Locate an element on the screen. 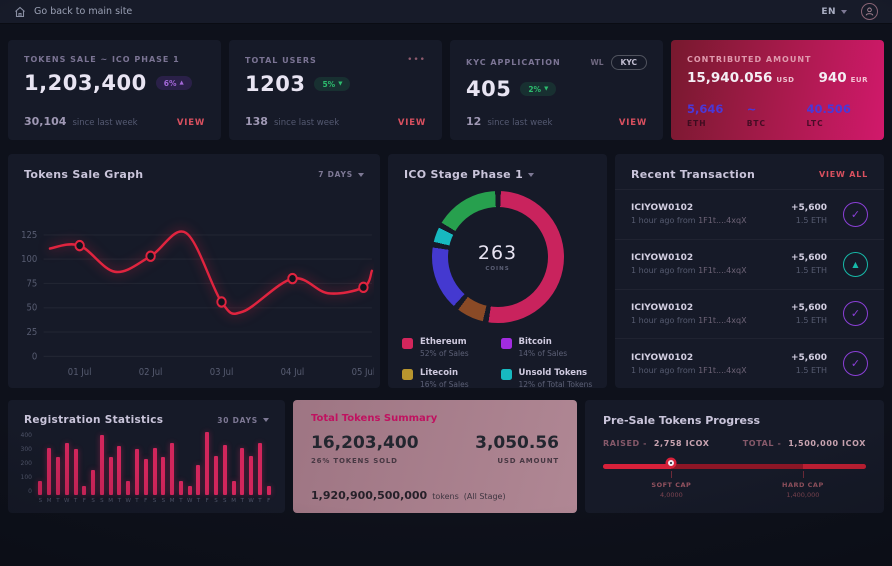 The image size is (892, 566). view-all-button: VIEW ALL is located at coordinates (843, 174).